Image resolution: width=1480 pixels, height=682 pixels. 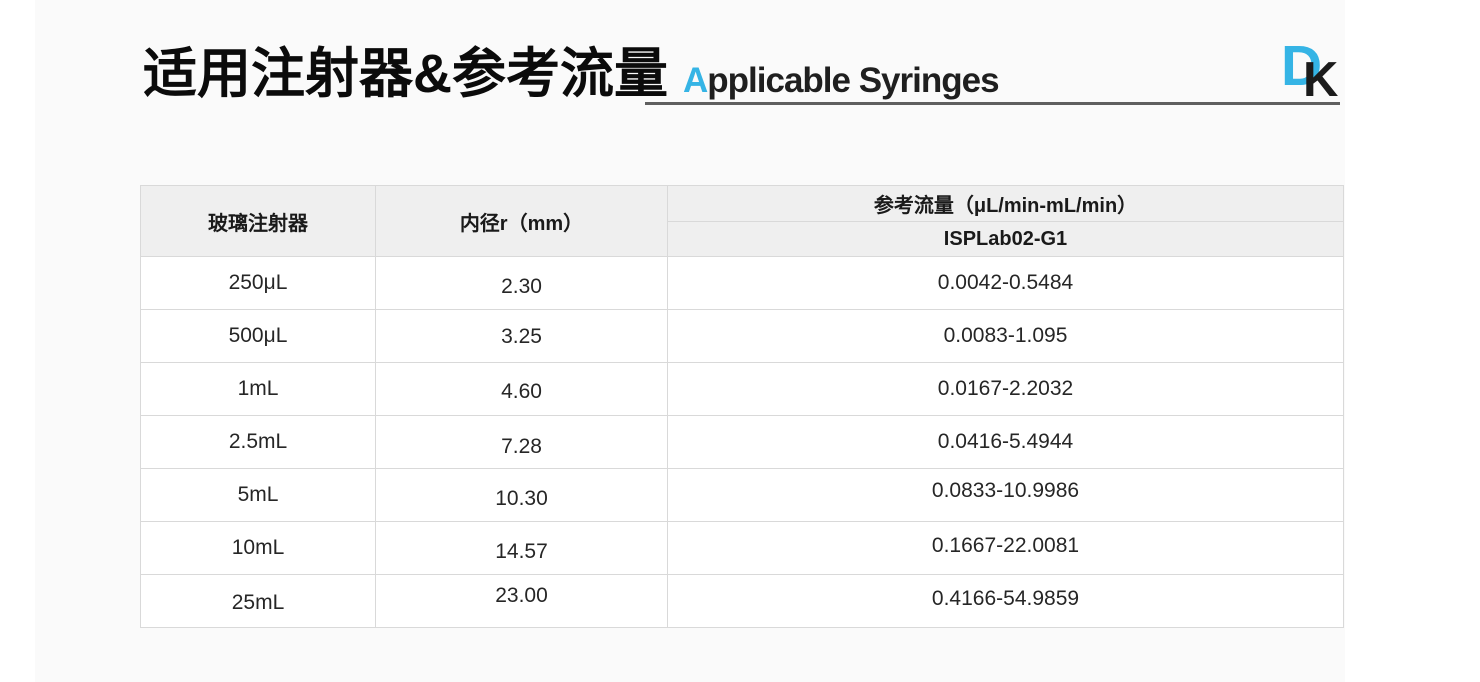 I want to click on cell-flow-value: 0.0083-1.095, so click(x=1005, y=335).